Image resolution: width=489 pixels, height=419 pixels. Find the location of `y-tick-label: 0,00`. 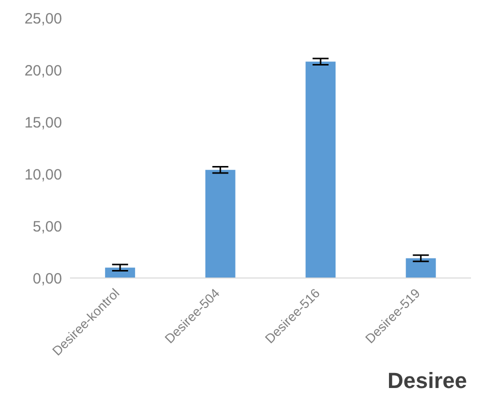

y-tick-label: 0,00 is located at coordinates (47, 279).